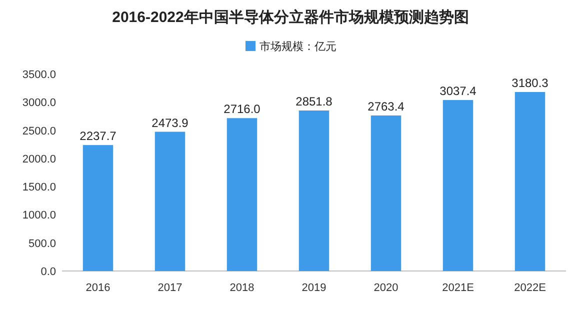 This screenshot has width=581, height=331. I want to click on text: 2851.8, so click(314, 101).